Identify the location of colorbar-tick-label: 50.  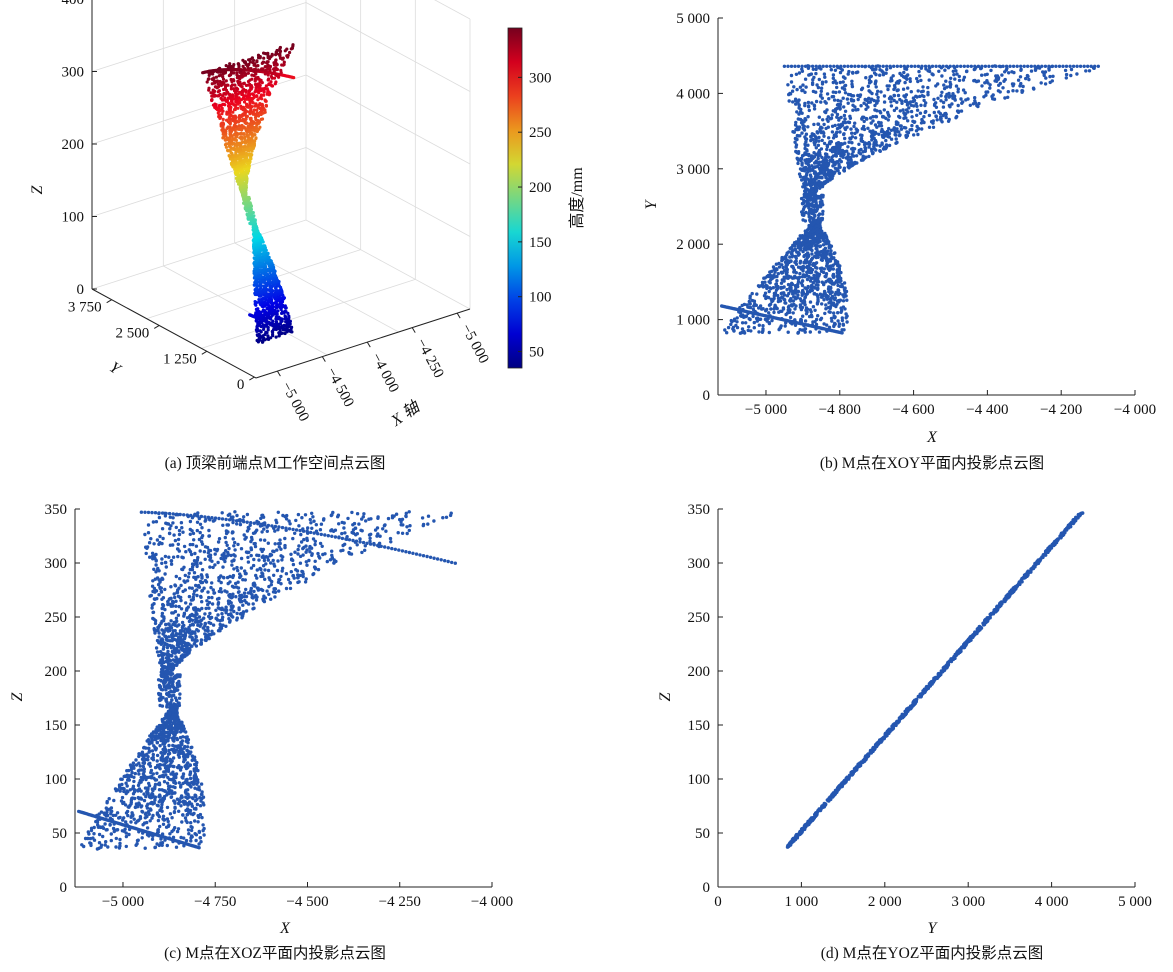
(536, 353).